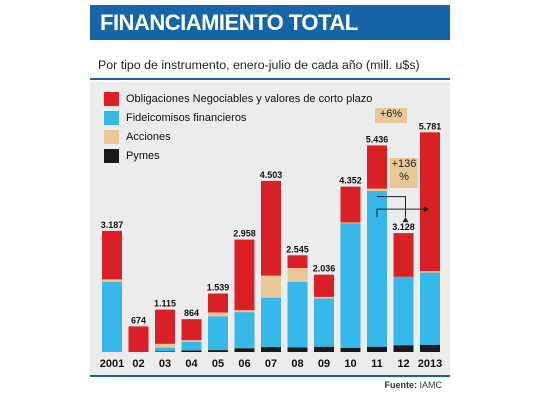 This screenshot has width=540, height=405. I want to click on bar-fideicomisos-financieros-2001, so click(112, 316).